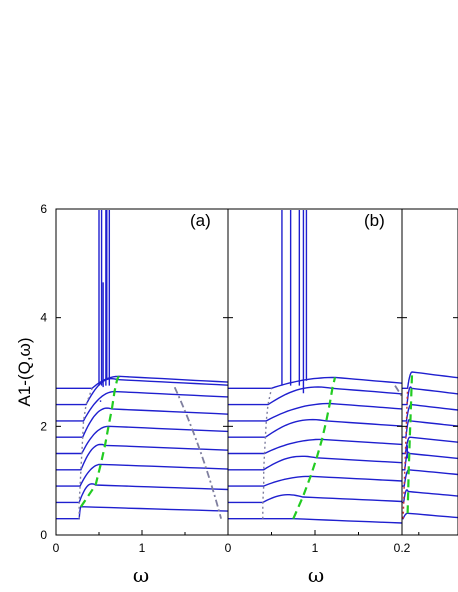  What do you see at coordinates (43, 535) in the screenshot?
I see `y-tick-label-0: 0` at bounding box center [43, 535].